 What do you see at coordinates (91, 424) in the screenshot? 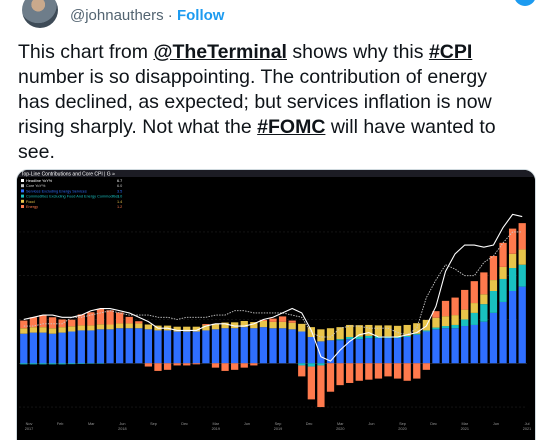
I see `x-tick-label: Mar` at bounding box center [91, 424].